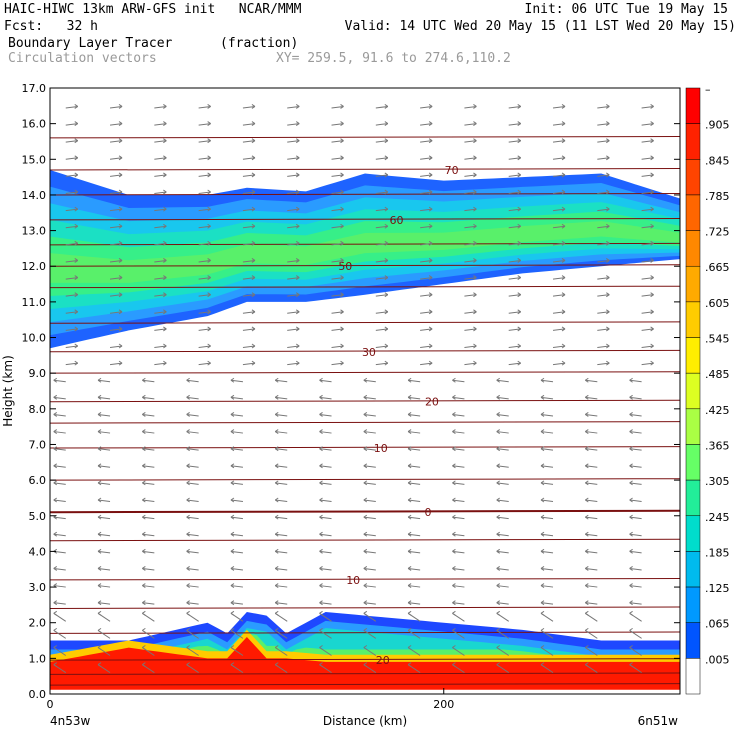  Describe the element at coordinates (393, 58) in the screenshot. I see `cross-section-endpoints: XY= 259.5, 91.6 to 274.6,110.2` at that location.